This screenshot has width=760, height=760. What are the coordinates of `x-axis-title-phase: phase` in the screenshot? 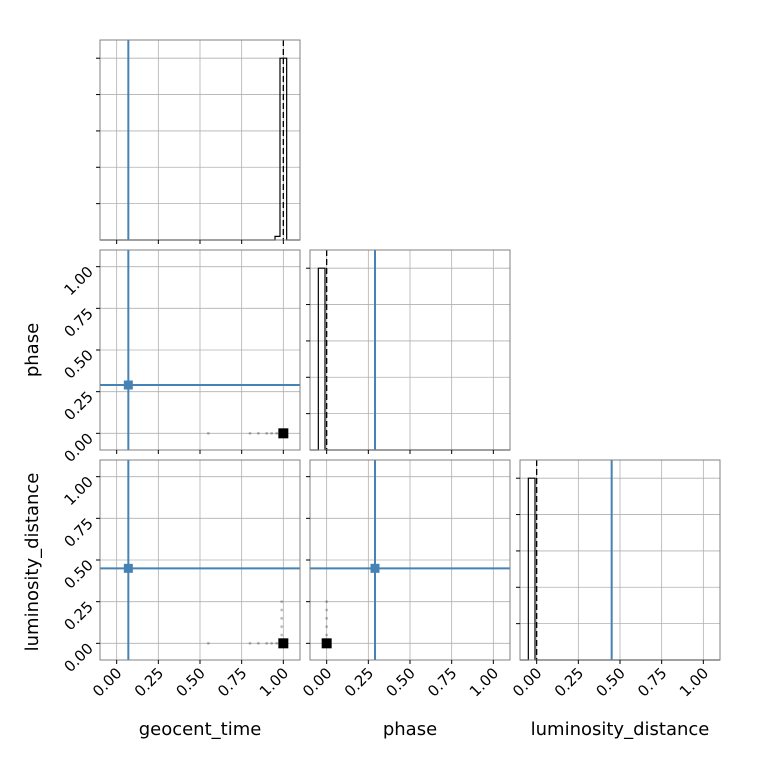 It's located at (410, 729).